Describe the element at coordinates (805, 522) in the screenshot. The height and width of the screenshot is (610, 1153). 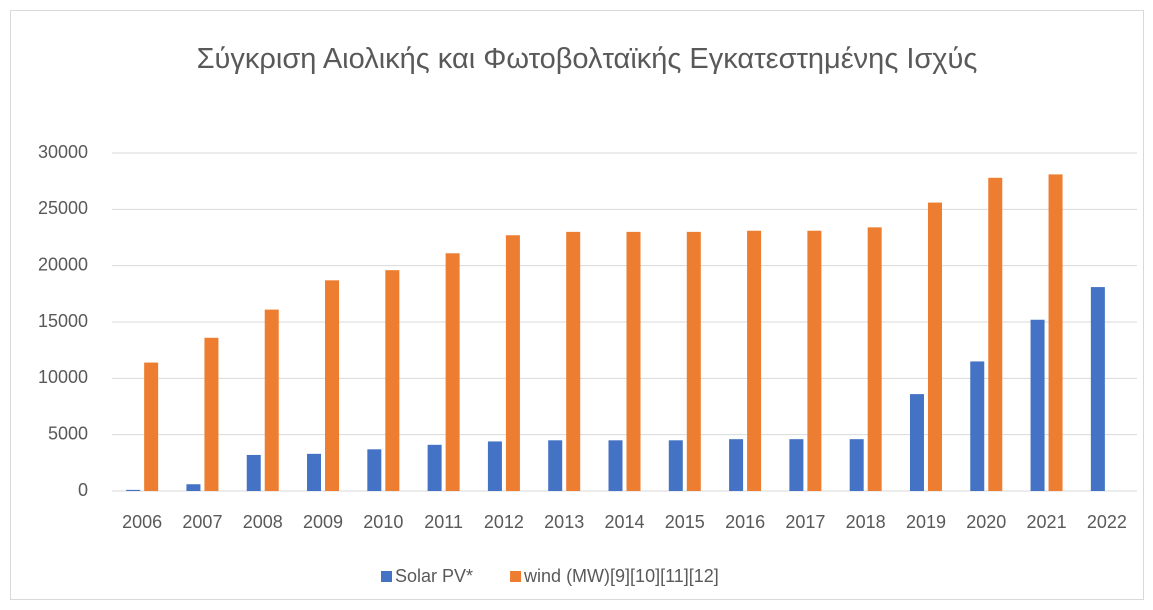
I see `x-tick-label: 2017` at that location.